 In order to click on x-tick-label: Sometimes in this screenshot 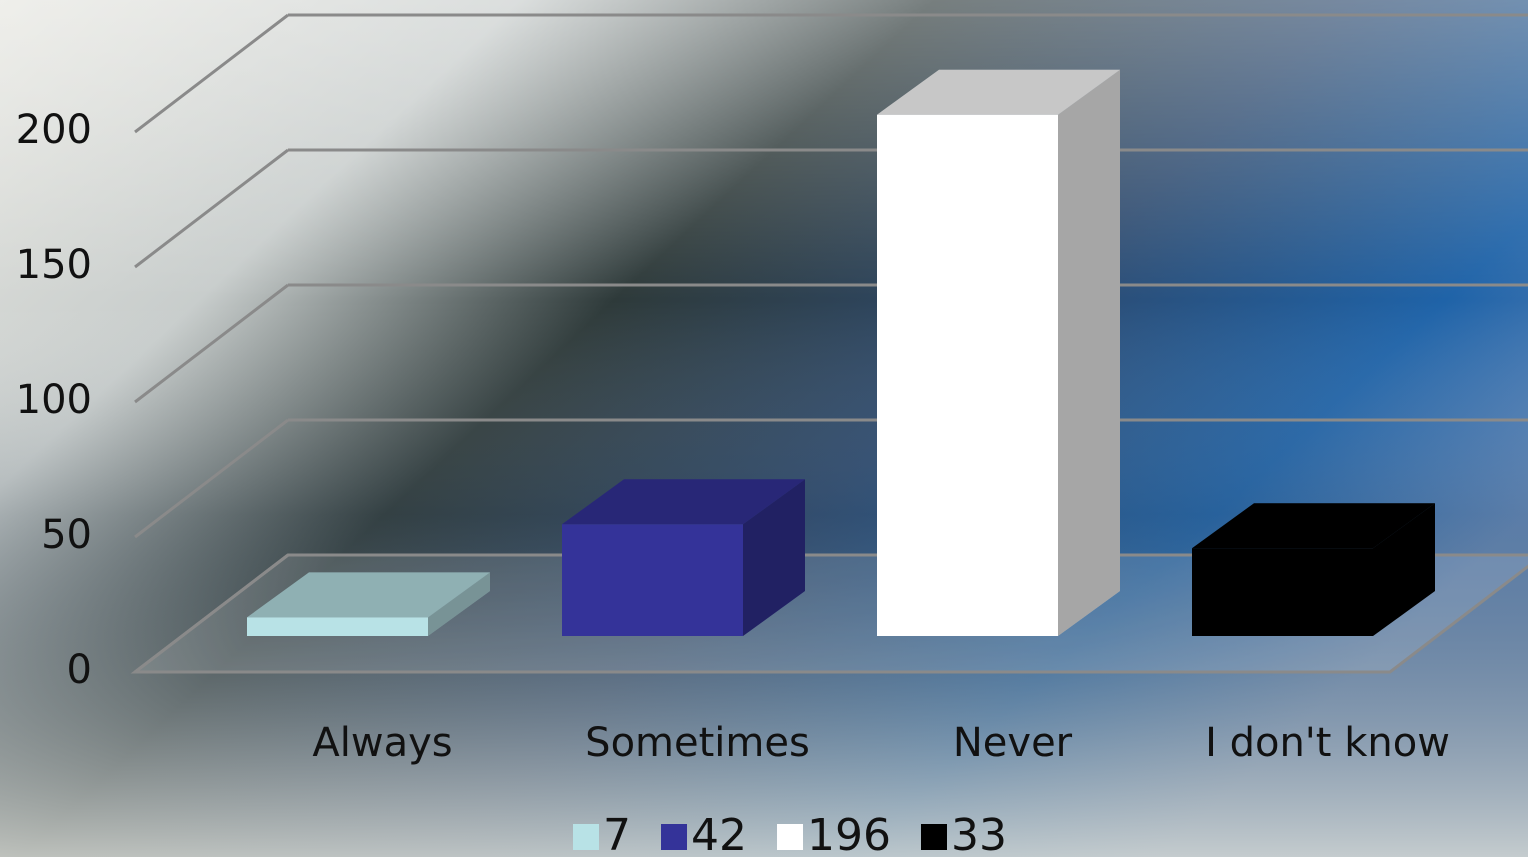, I will do `click(697, 743)`.